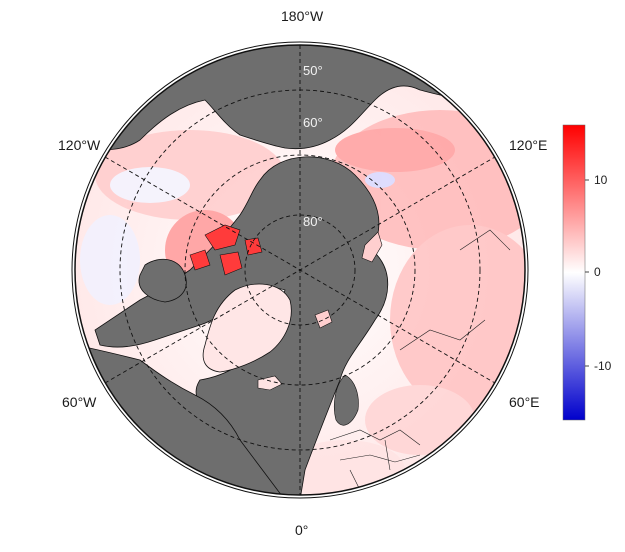 Image resolution: width=625 pixels, height=552 pixels. I want to click on country-borders, so click(420, 360).